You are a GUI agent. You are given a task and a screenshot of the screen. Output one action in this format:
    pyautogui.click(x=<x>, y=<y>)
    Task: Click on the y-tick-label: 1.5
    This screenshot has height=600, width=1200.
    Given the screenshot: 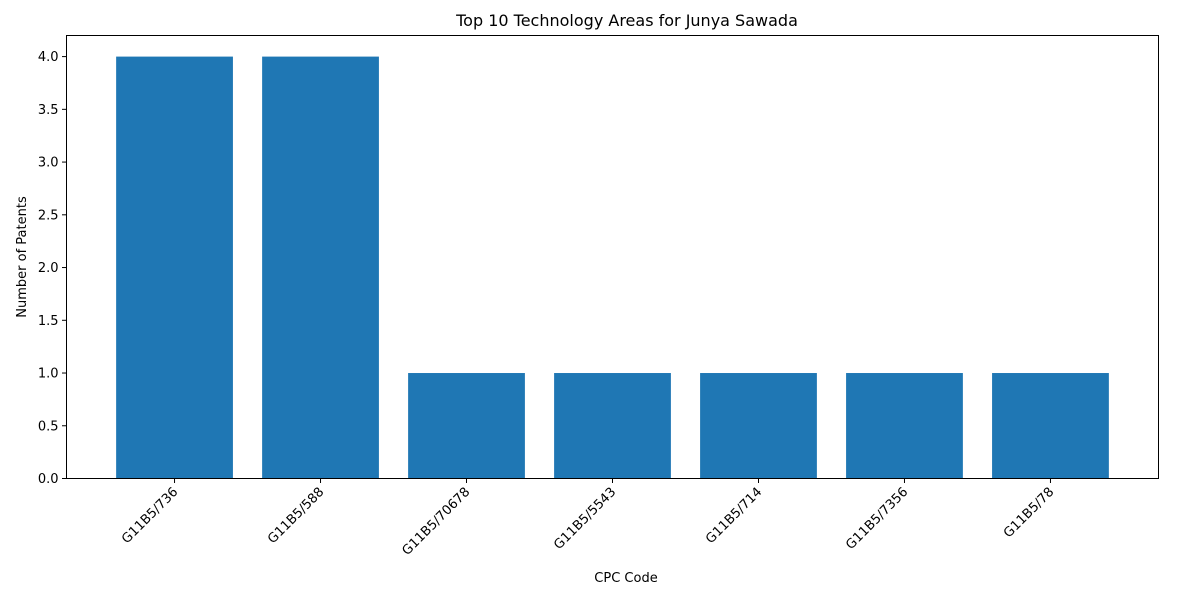 What is the action you would take?
    pyautogui.click(x=48, y=321)
    